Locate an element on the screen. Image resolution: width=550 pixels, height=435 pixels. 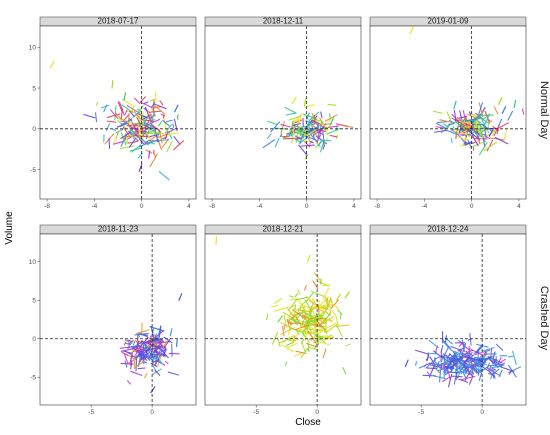
x-tick-label: -8 is located at coordinates (377, 206).